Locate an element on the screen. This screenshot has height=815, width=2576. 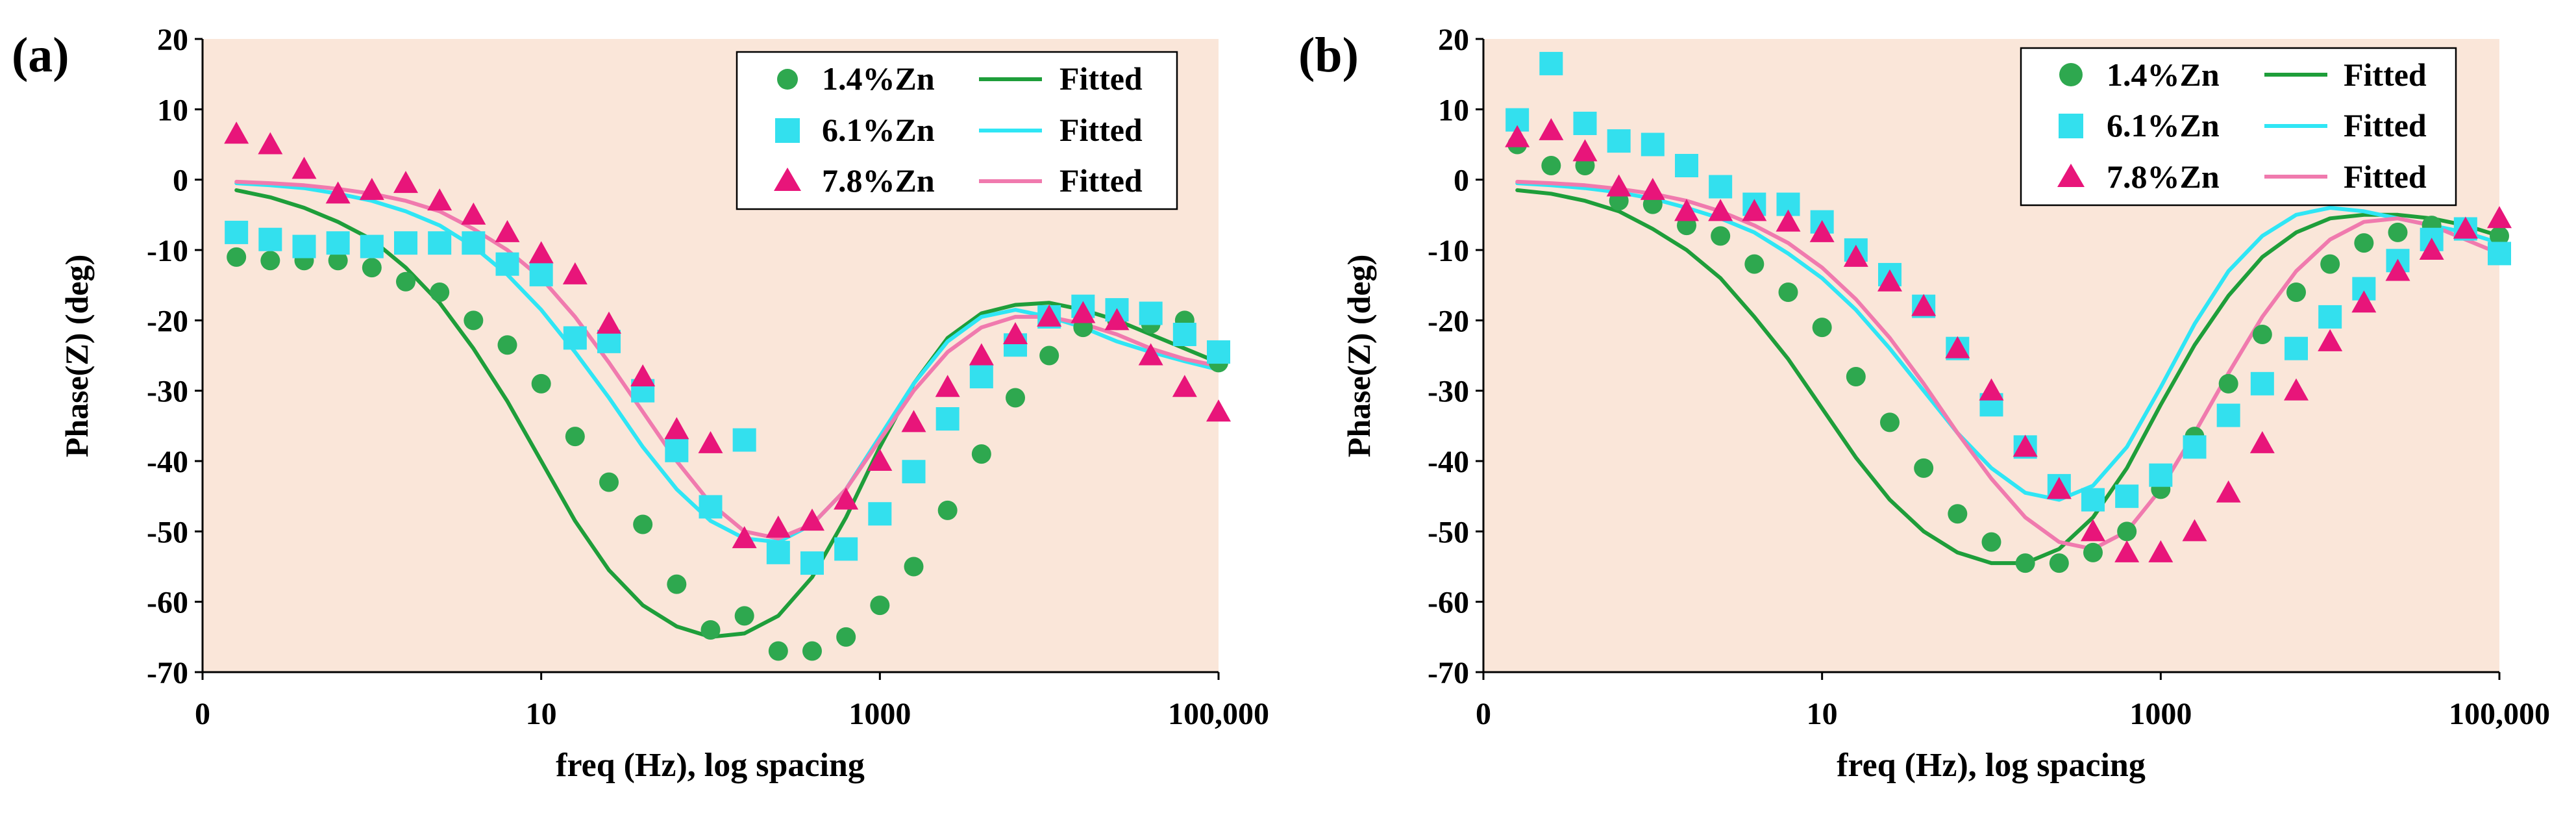
y-tick-label: 0 is located at coordinates (180, 181).